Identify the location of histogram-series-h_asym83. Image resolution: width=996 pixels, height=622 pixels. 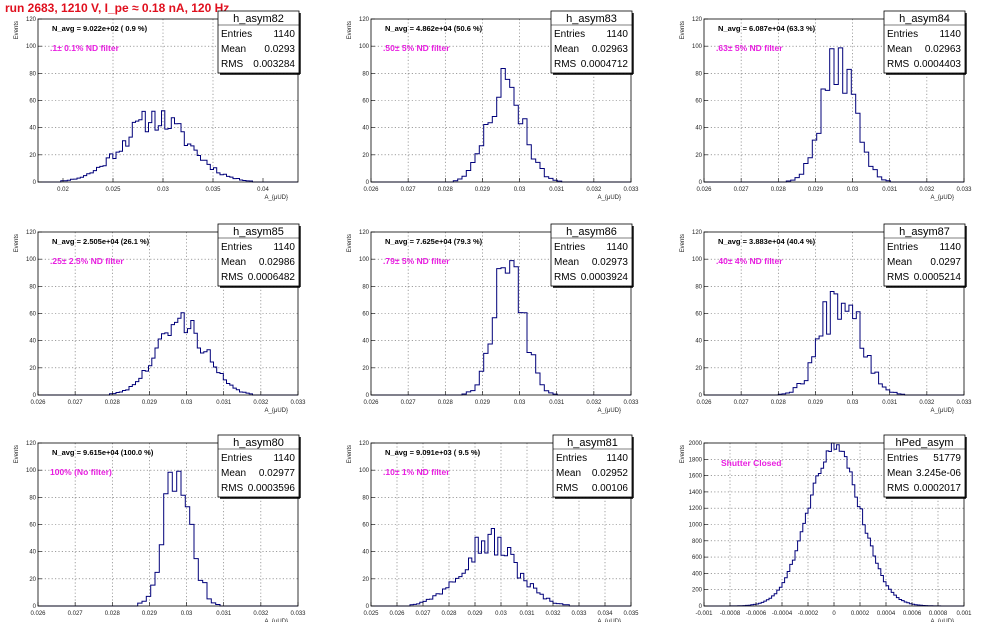
(501, 125).